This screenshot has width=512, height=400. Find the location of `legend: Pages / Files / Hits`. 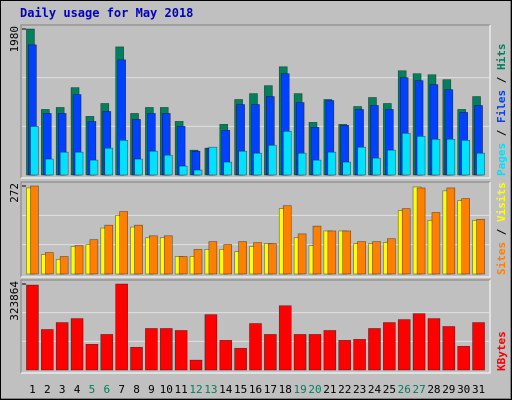

legend: Pages / Files / Hits is located at coordinates (501, 110).